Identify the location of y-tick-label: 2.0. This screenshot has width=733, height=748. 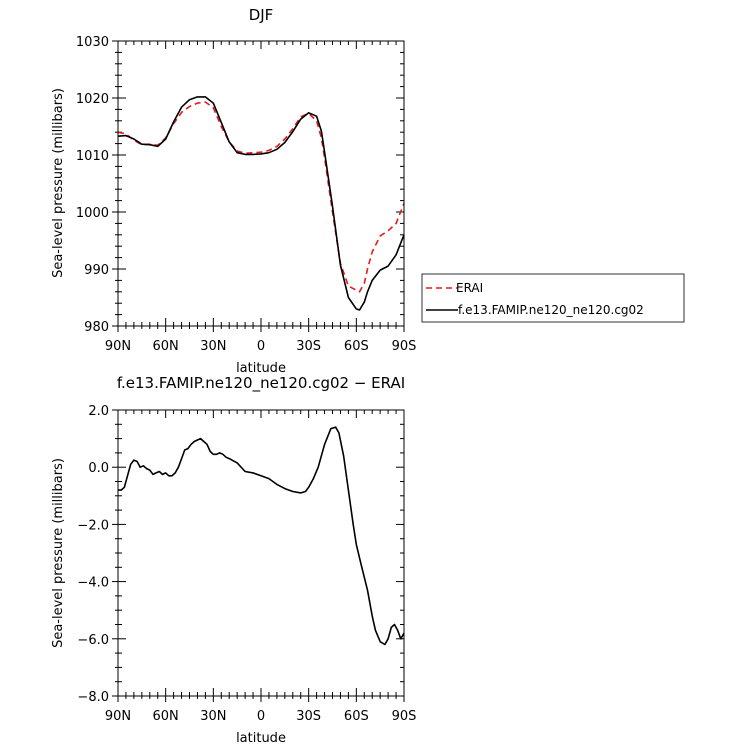
(98, 411).